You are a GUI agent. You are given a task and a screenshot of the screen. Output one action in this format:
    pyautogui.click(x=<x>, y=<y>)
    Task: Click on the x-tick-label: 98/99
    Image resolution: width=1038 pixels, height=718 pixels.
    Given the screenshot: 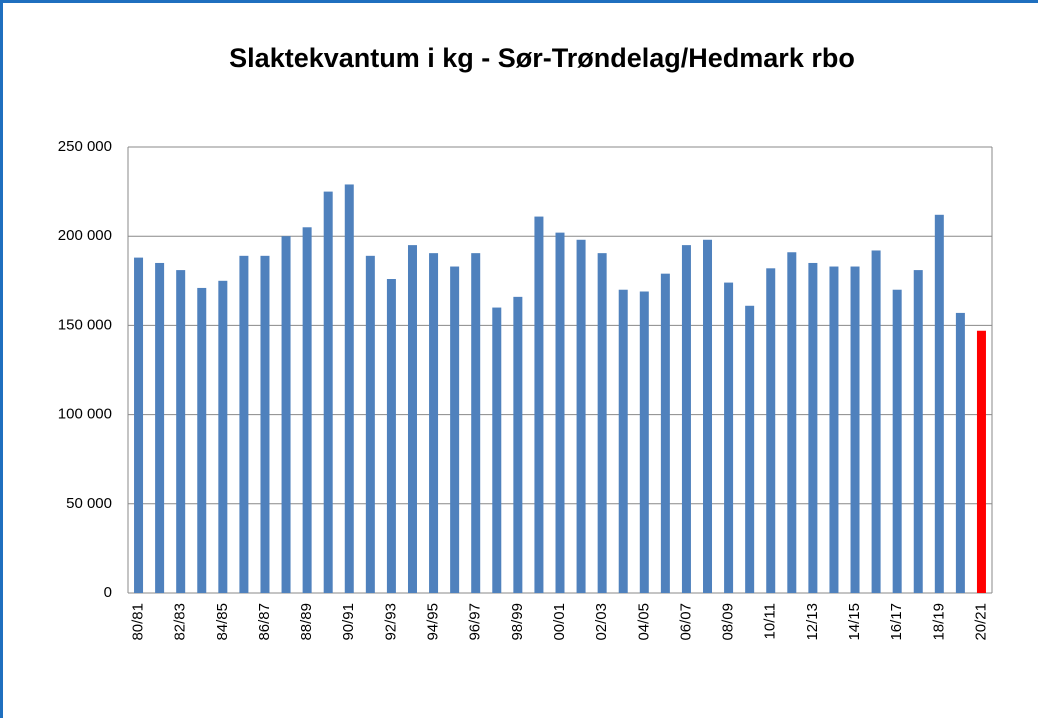 What is the action you would take?
    pyautogui.click(x=517, y=622)
    